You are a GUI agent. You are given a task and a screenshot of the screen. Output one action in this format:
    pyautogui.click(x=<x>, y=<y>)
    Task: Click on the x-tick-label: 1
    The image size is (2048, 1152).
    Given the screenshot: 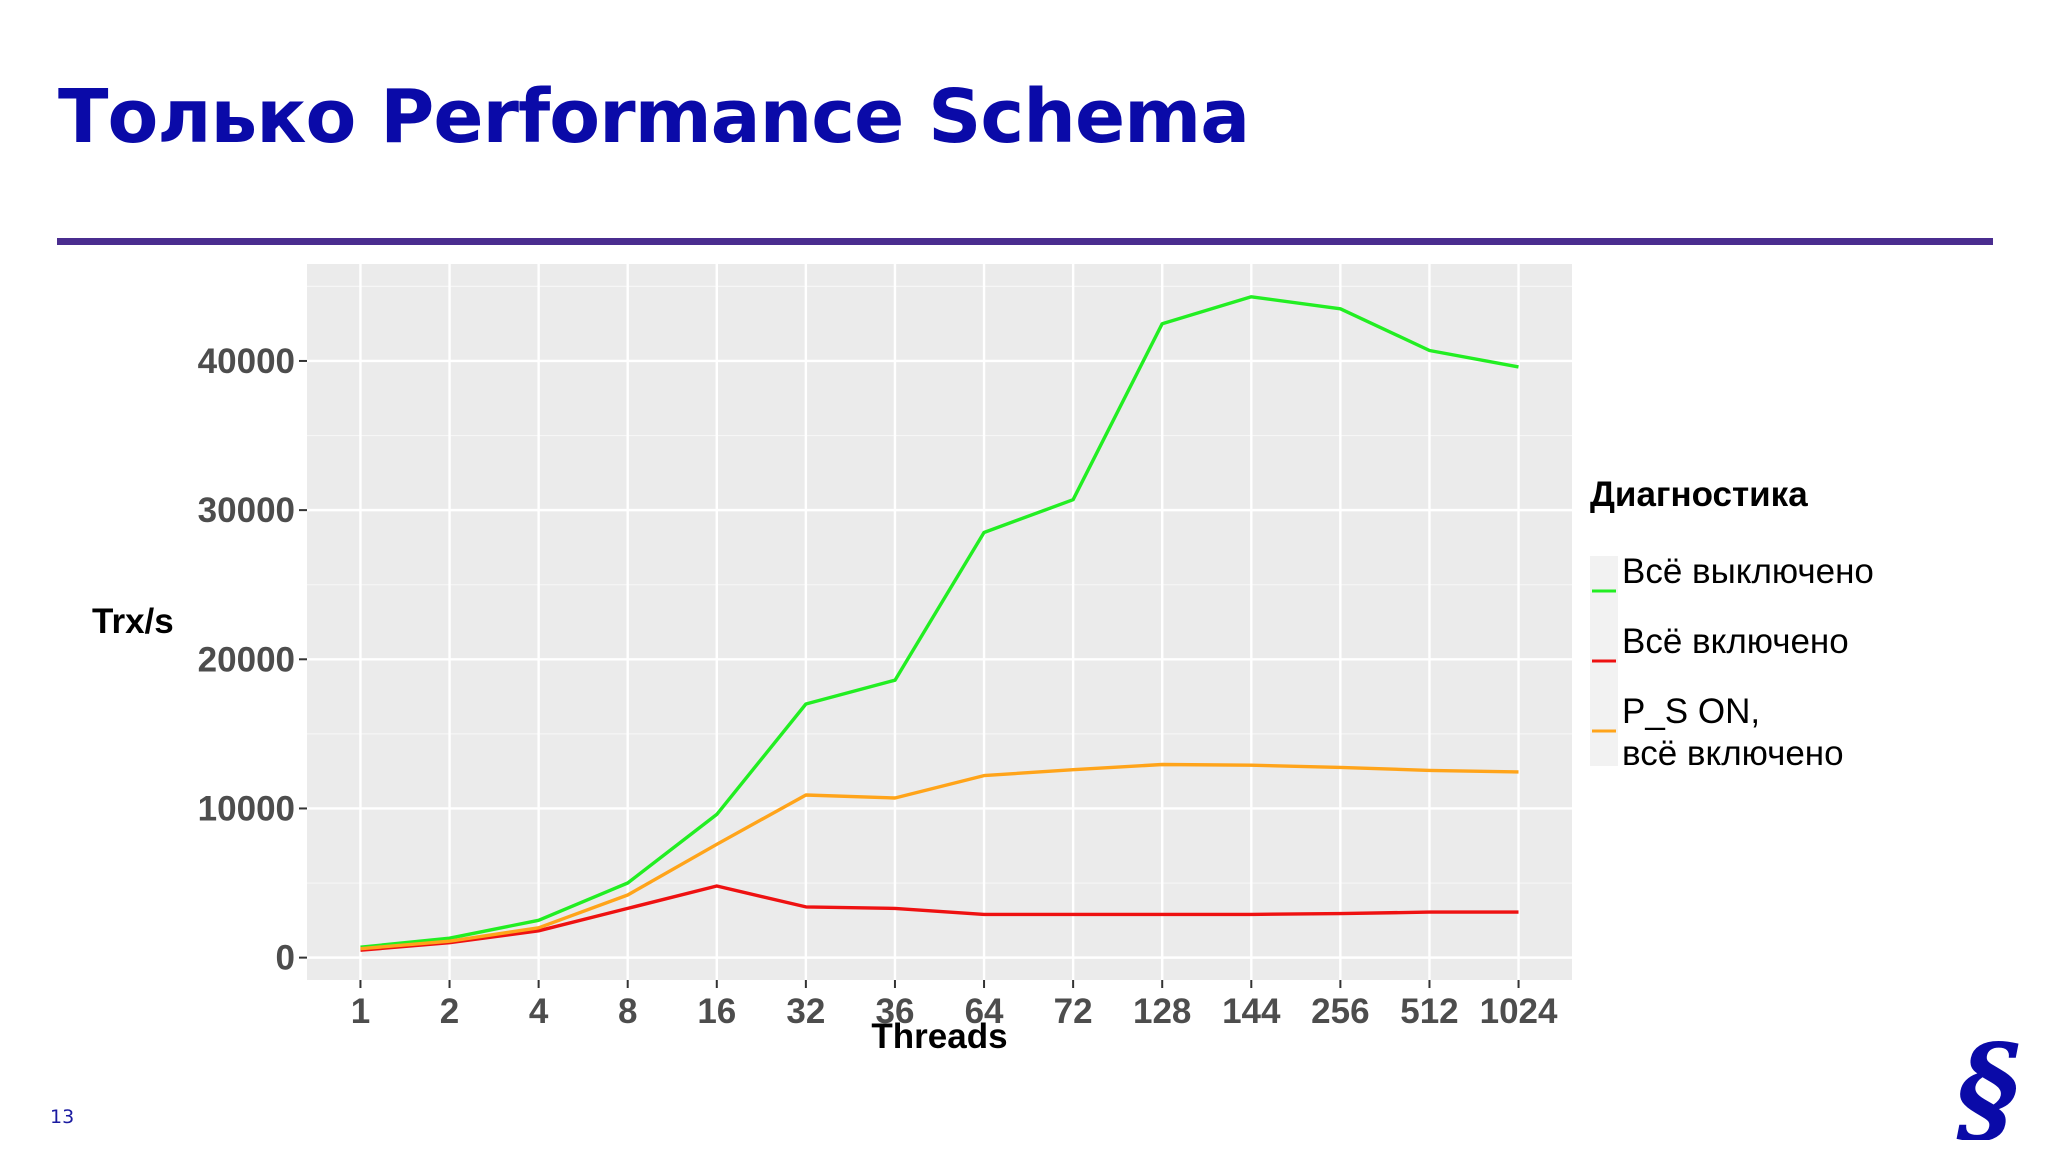 What is the action you would take?
    pyautogui.click(x=360, y=1011)
    